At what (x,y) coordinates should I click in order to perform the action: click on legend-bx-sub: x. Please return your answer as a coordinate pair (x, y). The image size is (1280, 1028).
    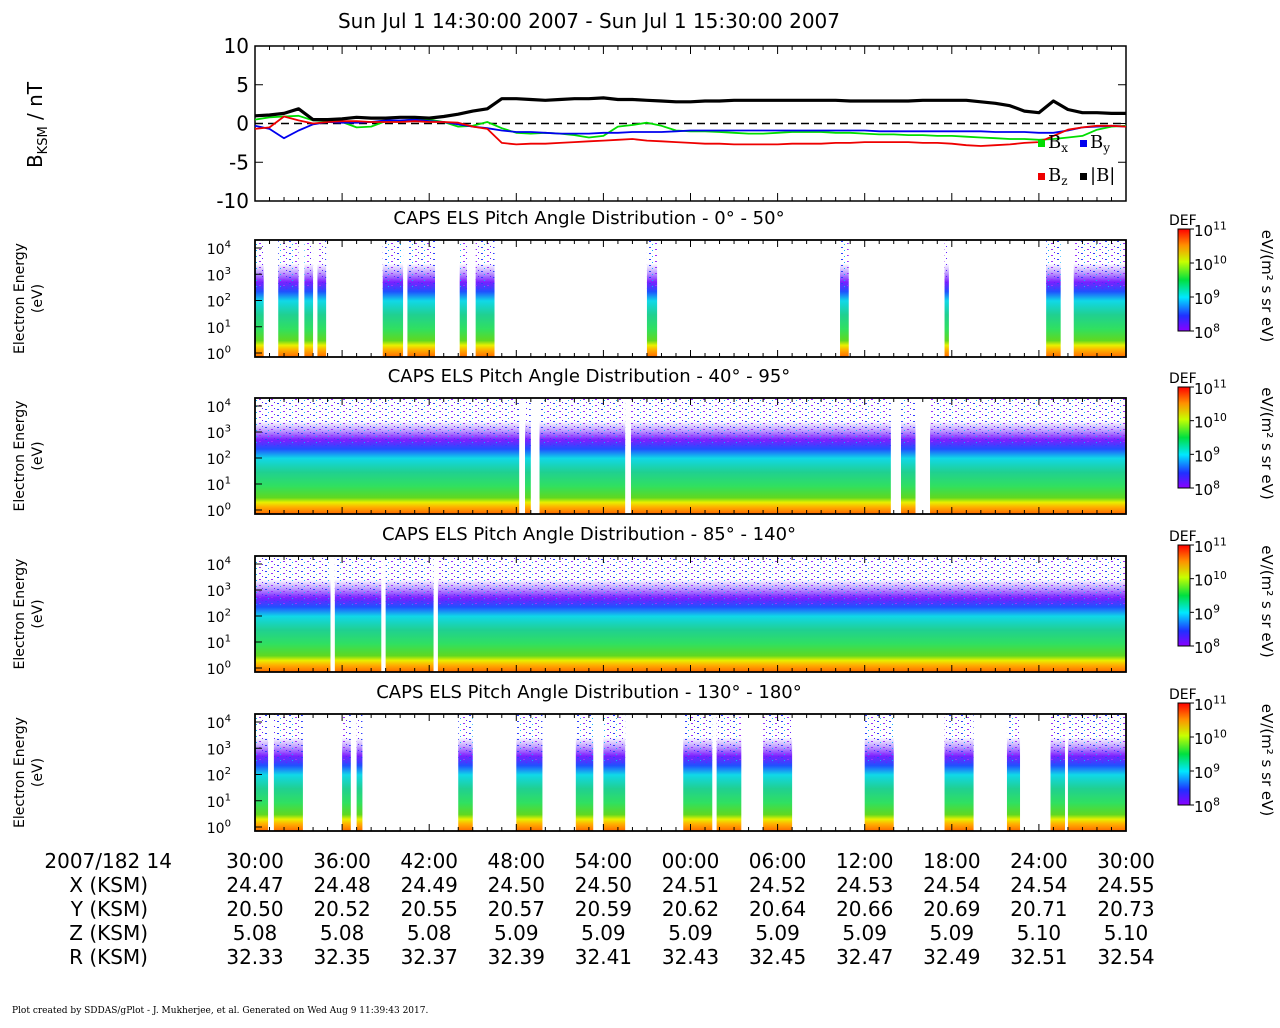
    Looking at the image, I should click on (1064, 148).